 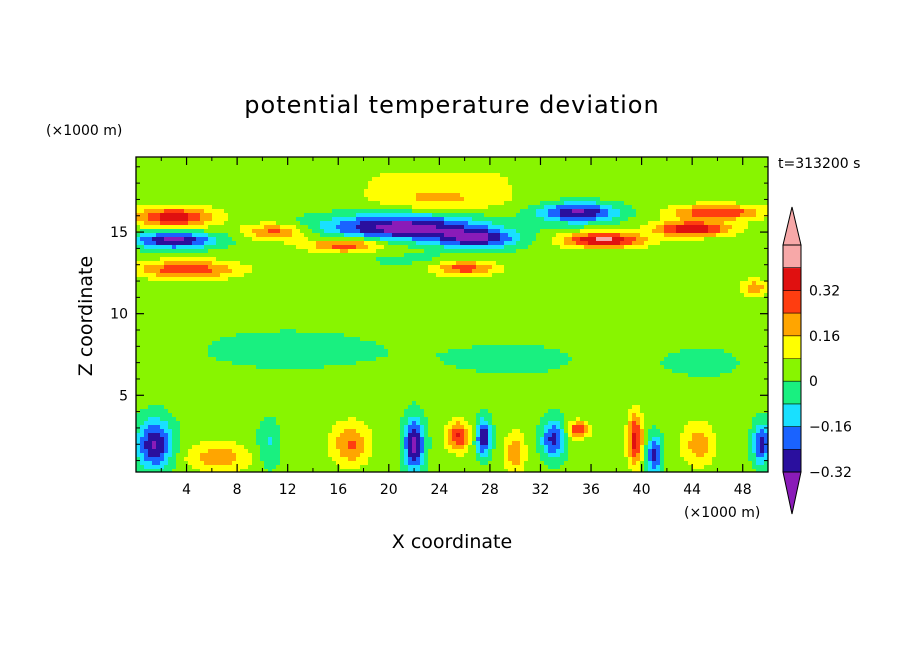 I want to click on x-tick-label: 16, so click(x=338, y=490).